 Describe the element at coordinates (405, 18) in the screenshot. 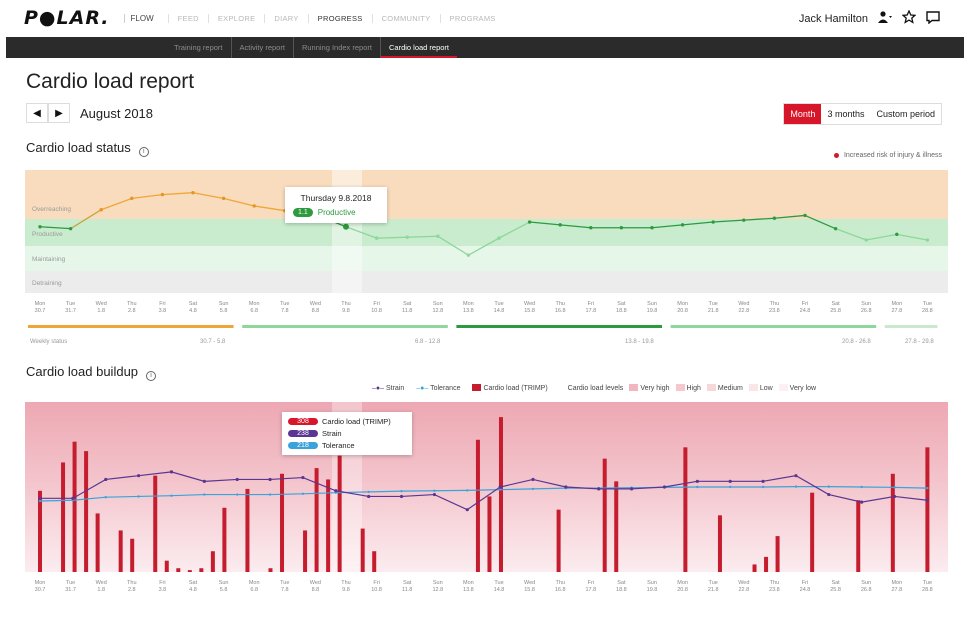

I see `nav-community: COMMUNITY` at that location.